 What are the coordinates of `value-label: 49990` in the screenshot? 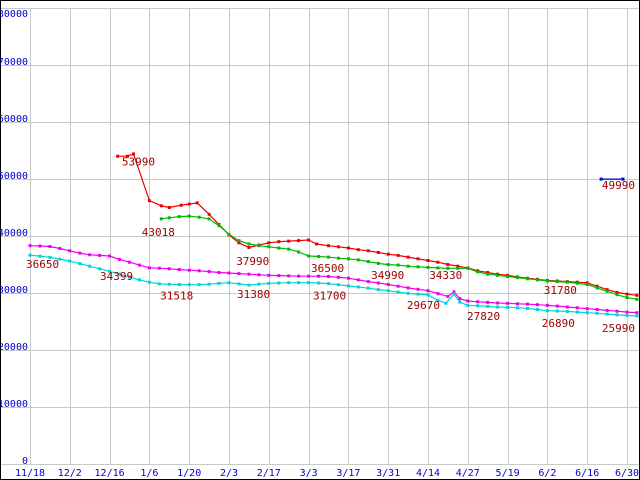 It's located at (618, 185).